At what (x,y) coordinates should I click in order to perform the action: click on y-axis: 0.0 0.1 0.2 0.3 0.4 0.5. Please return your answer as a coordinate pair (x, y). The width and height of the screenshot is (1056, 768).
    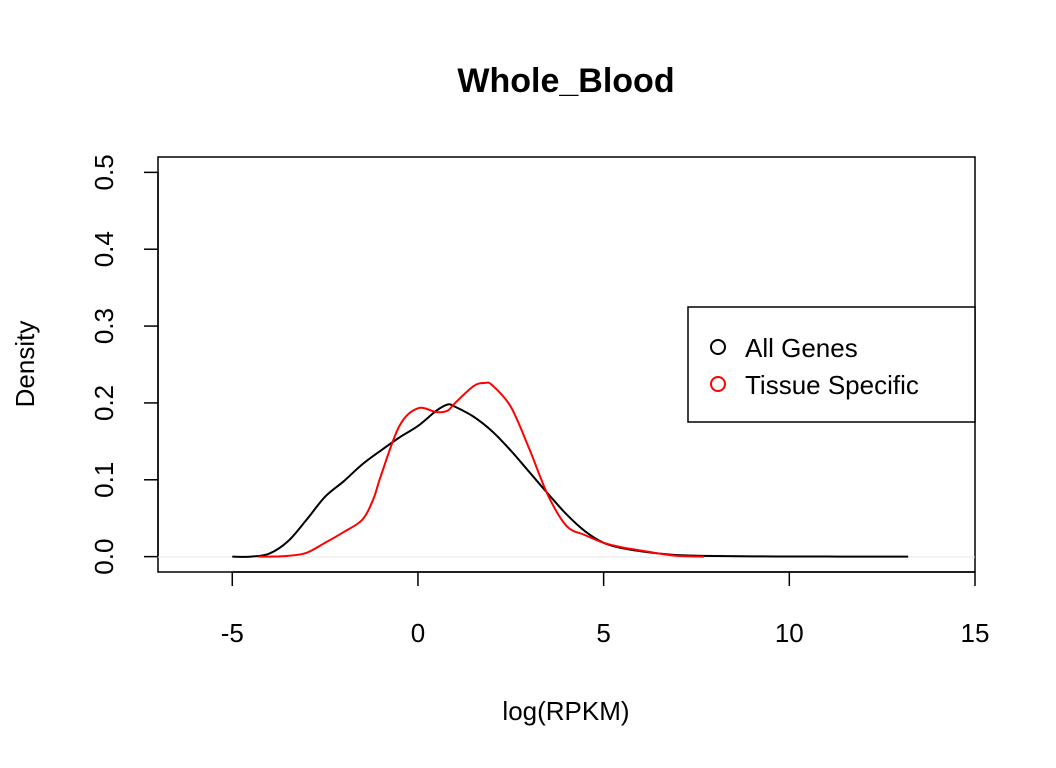
    Looking at the image, I should click on (124, 364).